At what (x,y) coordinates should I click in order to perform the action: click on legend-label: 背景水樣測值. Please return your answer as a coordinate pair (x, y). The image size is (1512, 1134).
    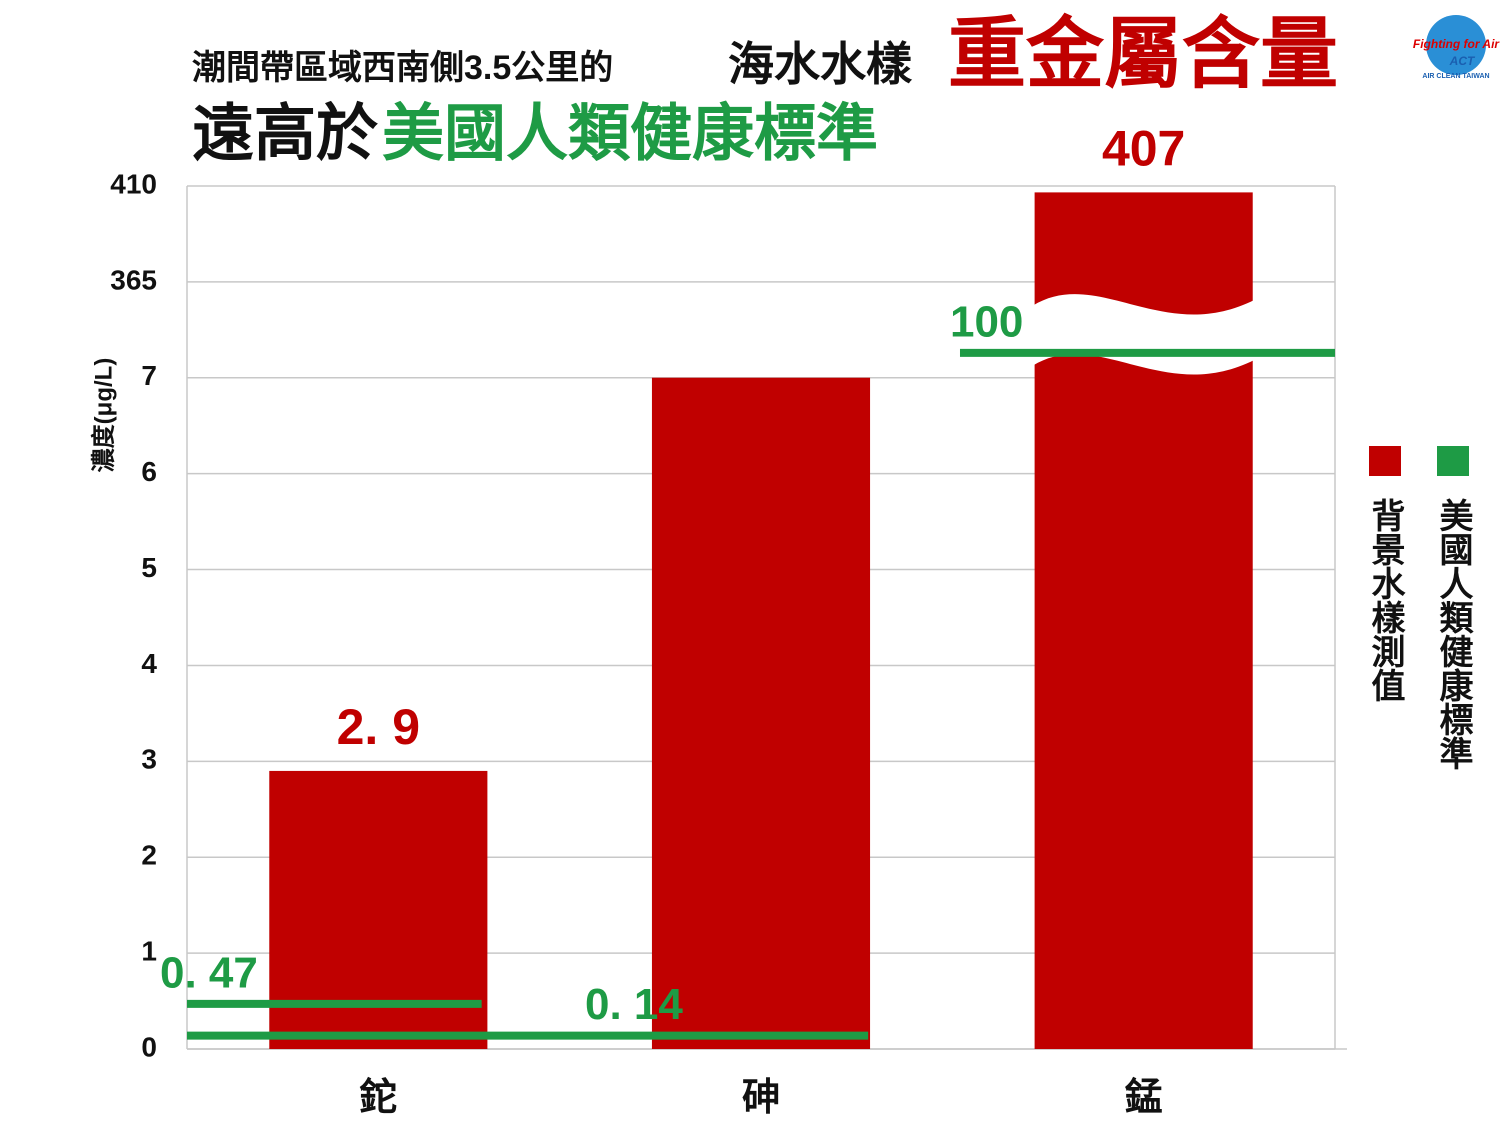
    Looking at the image, I should click on (1385, 600).